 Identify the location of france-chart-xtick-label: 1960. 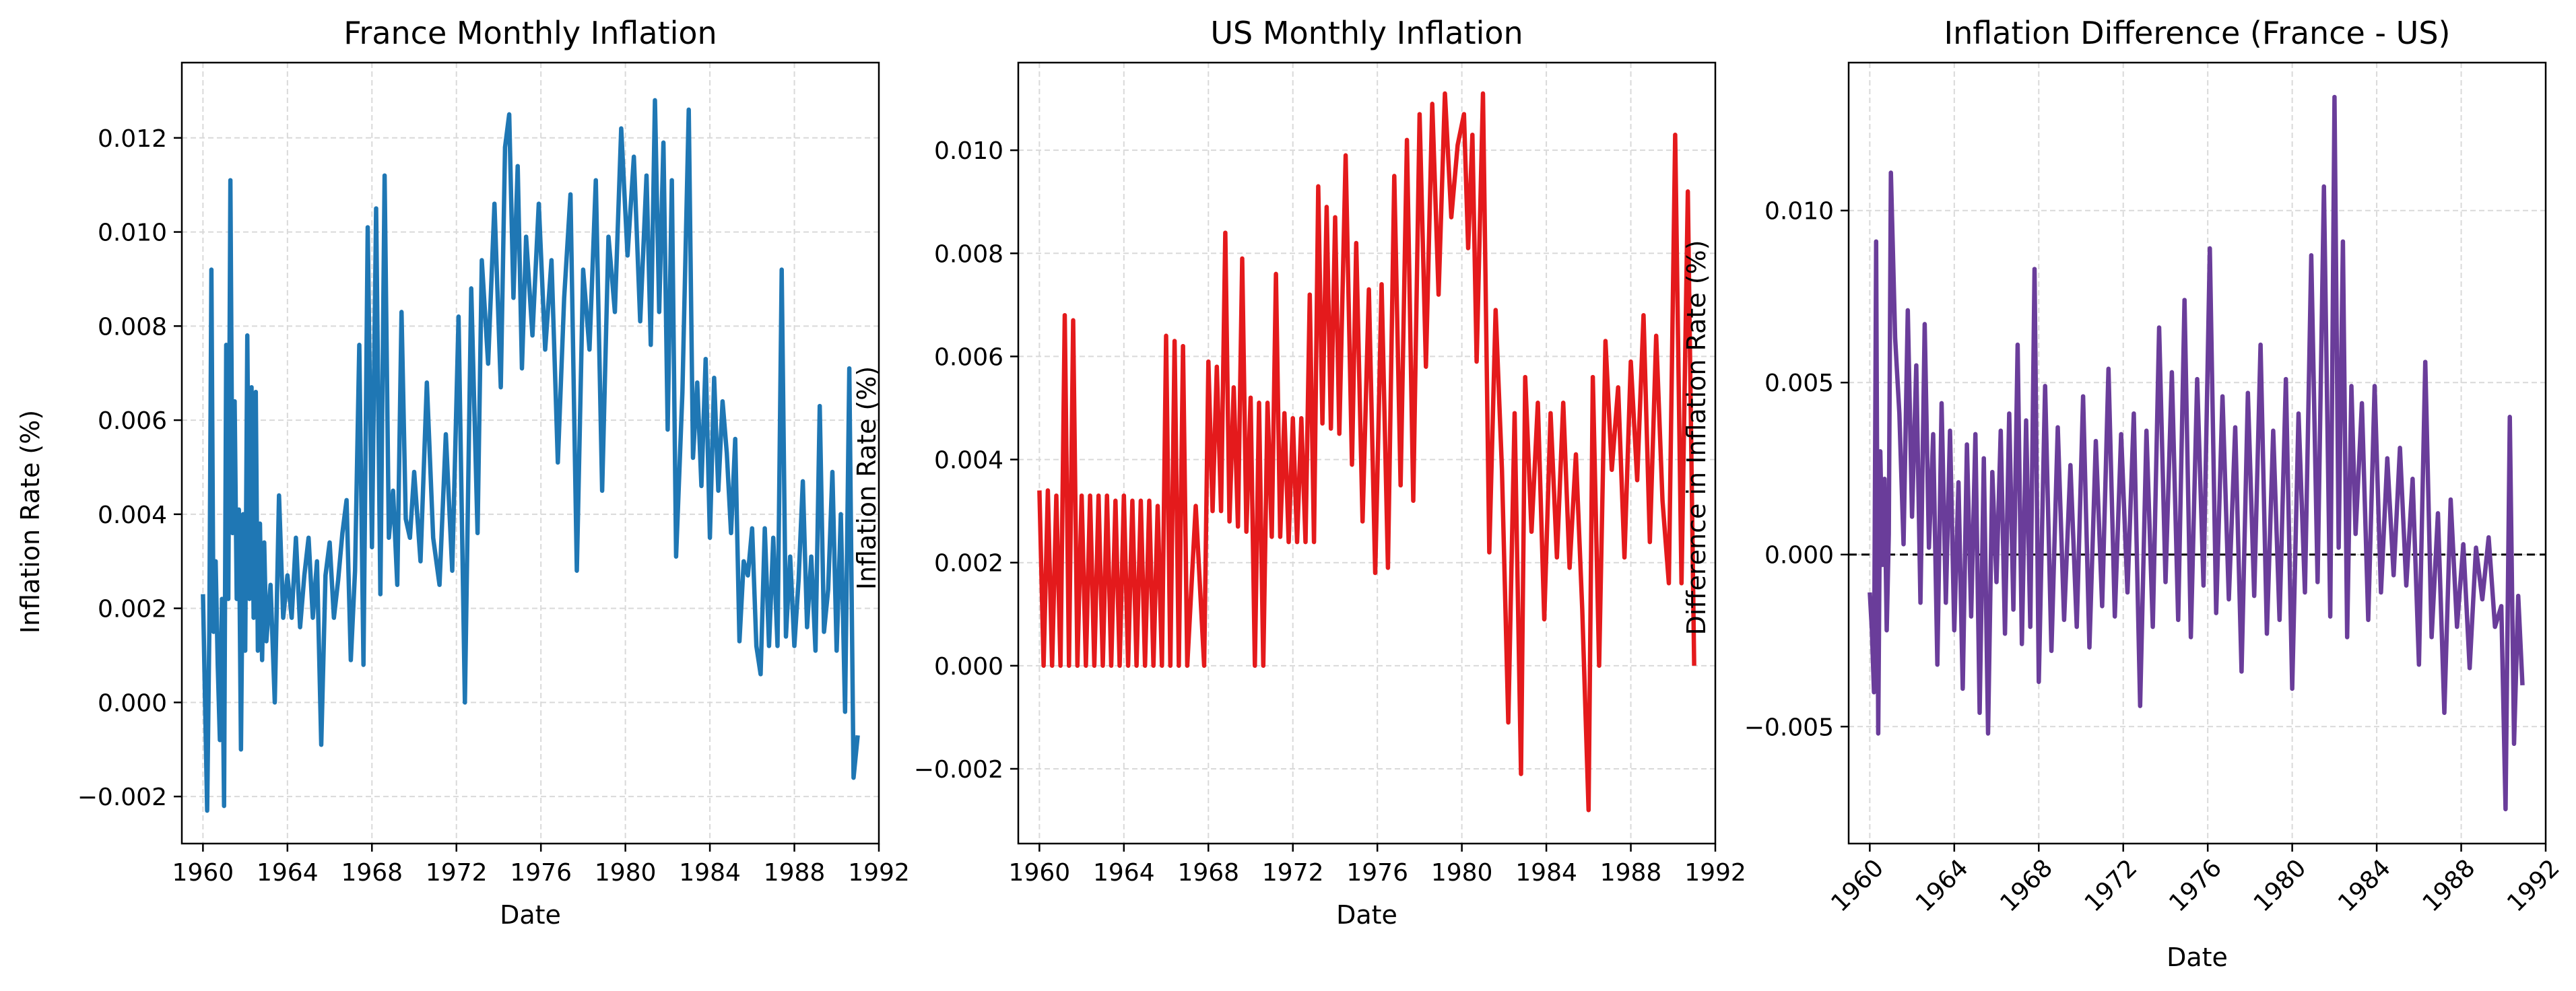
(203, 873).